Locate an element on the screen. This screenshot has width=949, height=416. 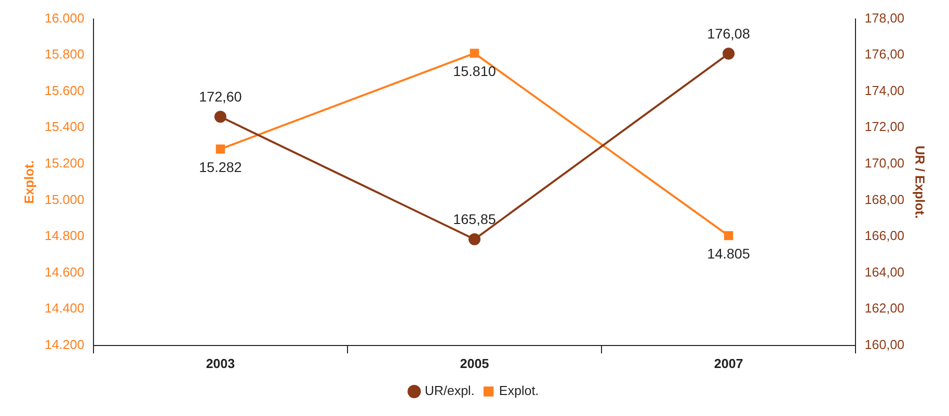
y-tick-label: 16.000 is located at coordinates (64, 18).